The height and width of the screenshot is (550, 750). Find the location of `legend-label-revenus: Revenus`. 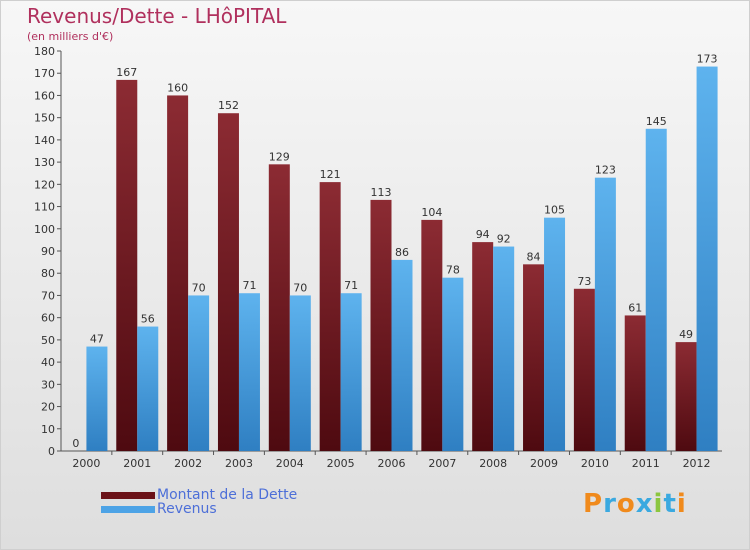

legend-label-revenus: Revenus is located at coordinates (187, 509).